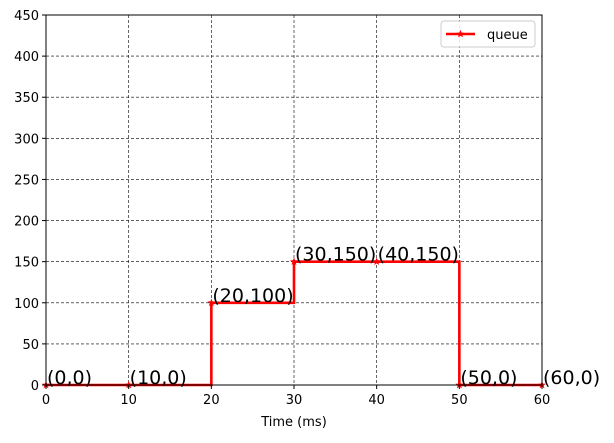 This screenshot has height=443, width=614. What do you see at coordinates (35, 386) in the screenshot?
I see `y-tick-label: 0` at bounding box center [35, 386].